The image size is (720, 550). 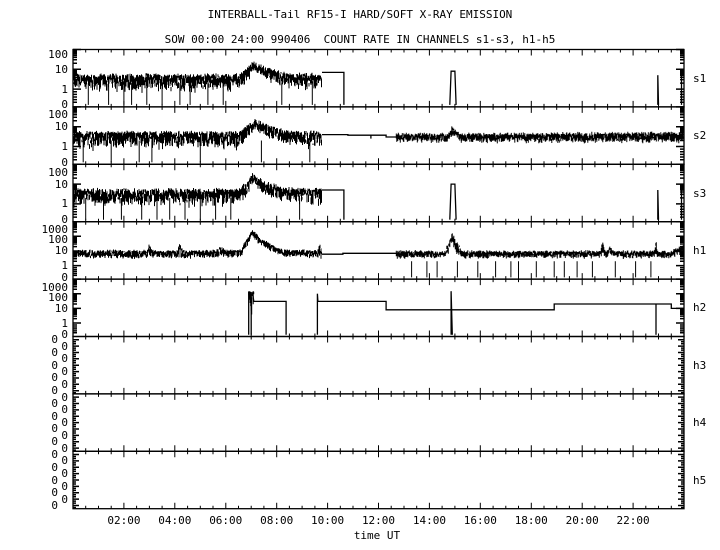 What do you see at coordinates (64, 277) in the screenshot?
I see `y-tick-label-h1: 0` at bounding box center [64, 277].